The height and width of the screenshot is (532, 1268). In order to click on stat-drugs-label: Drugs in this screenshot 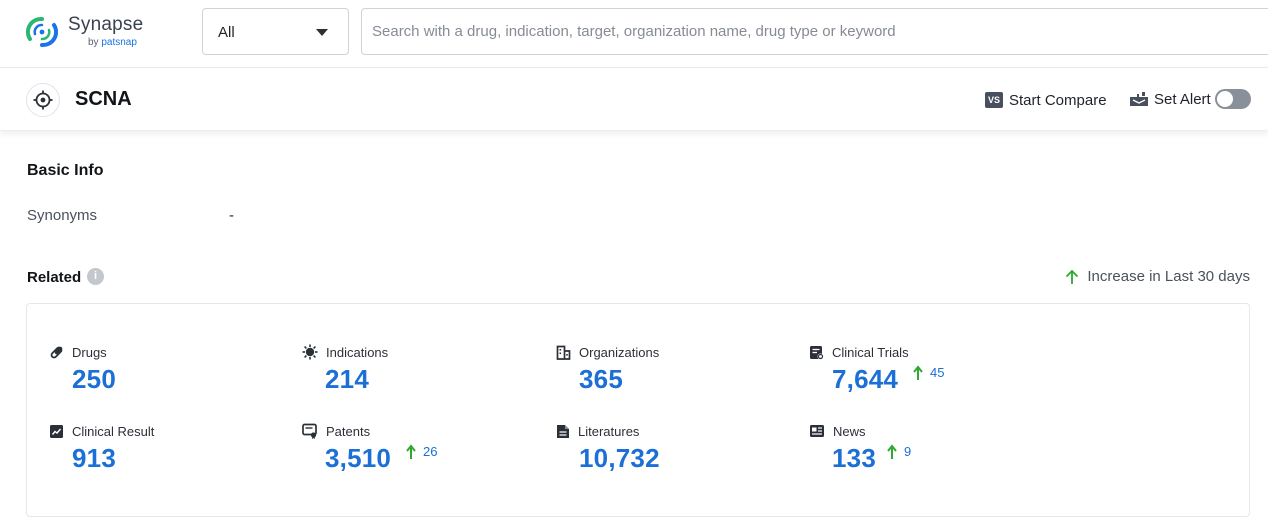, I will do `click(89, 352)`.